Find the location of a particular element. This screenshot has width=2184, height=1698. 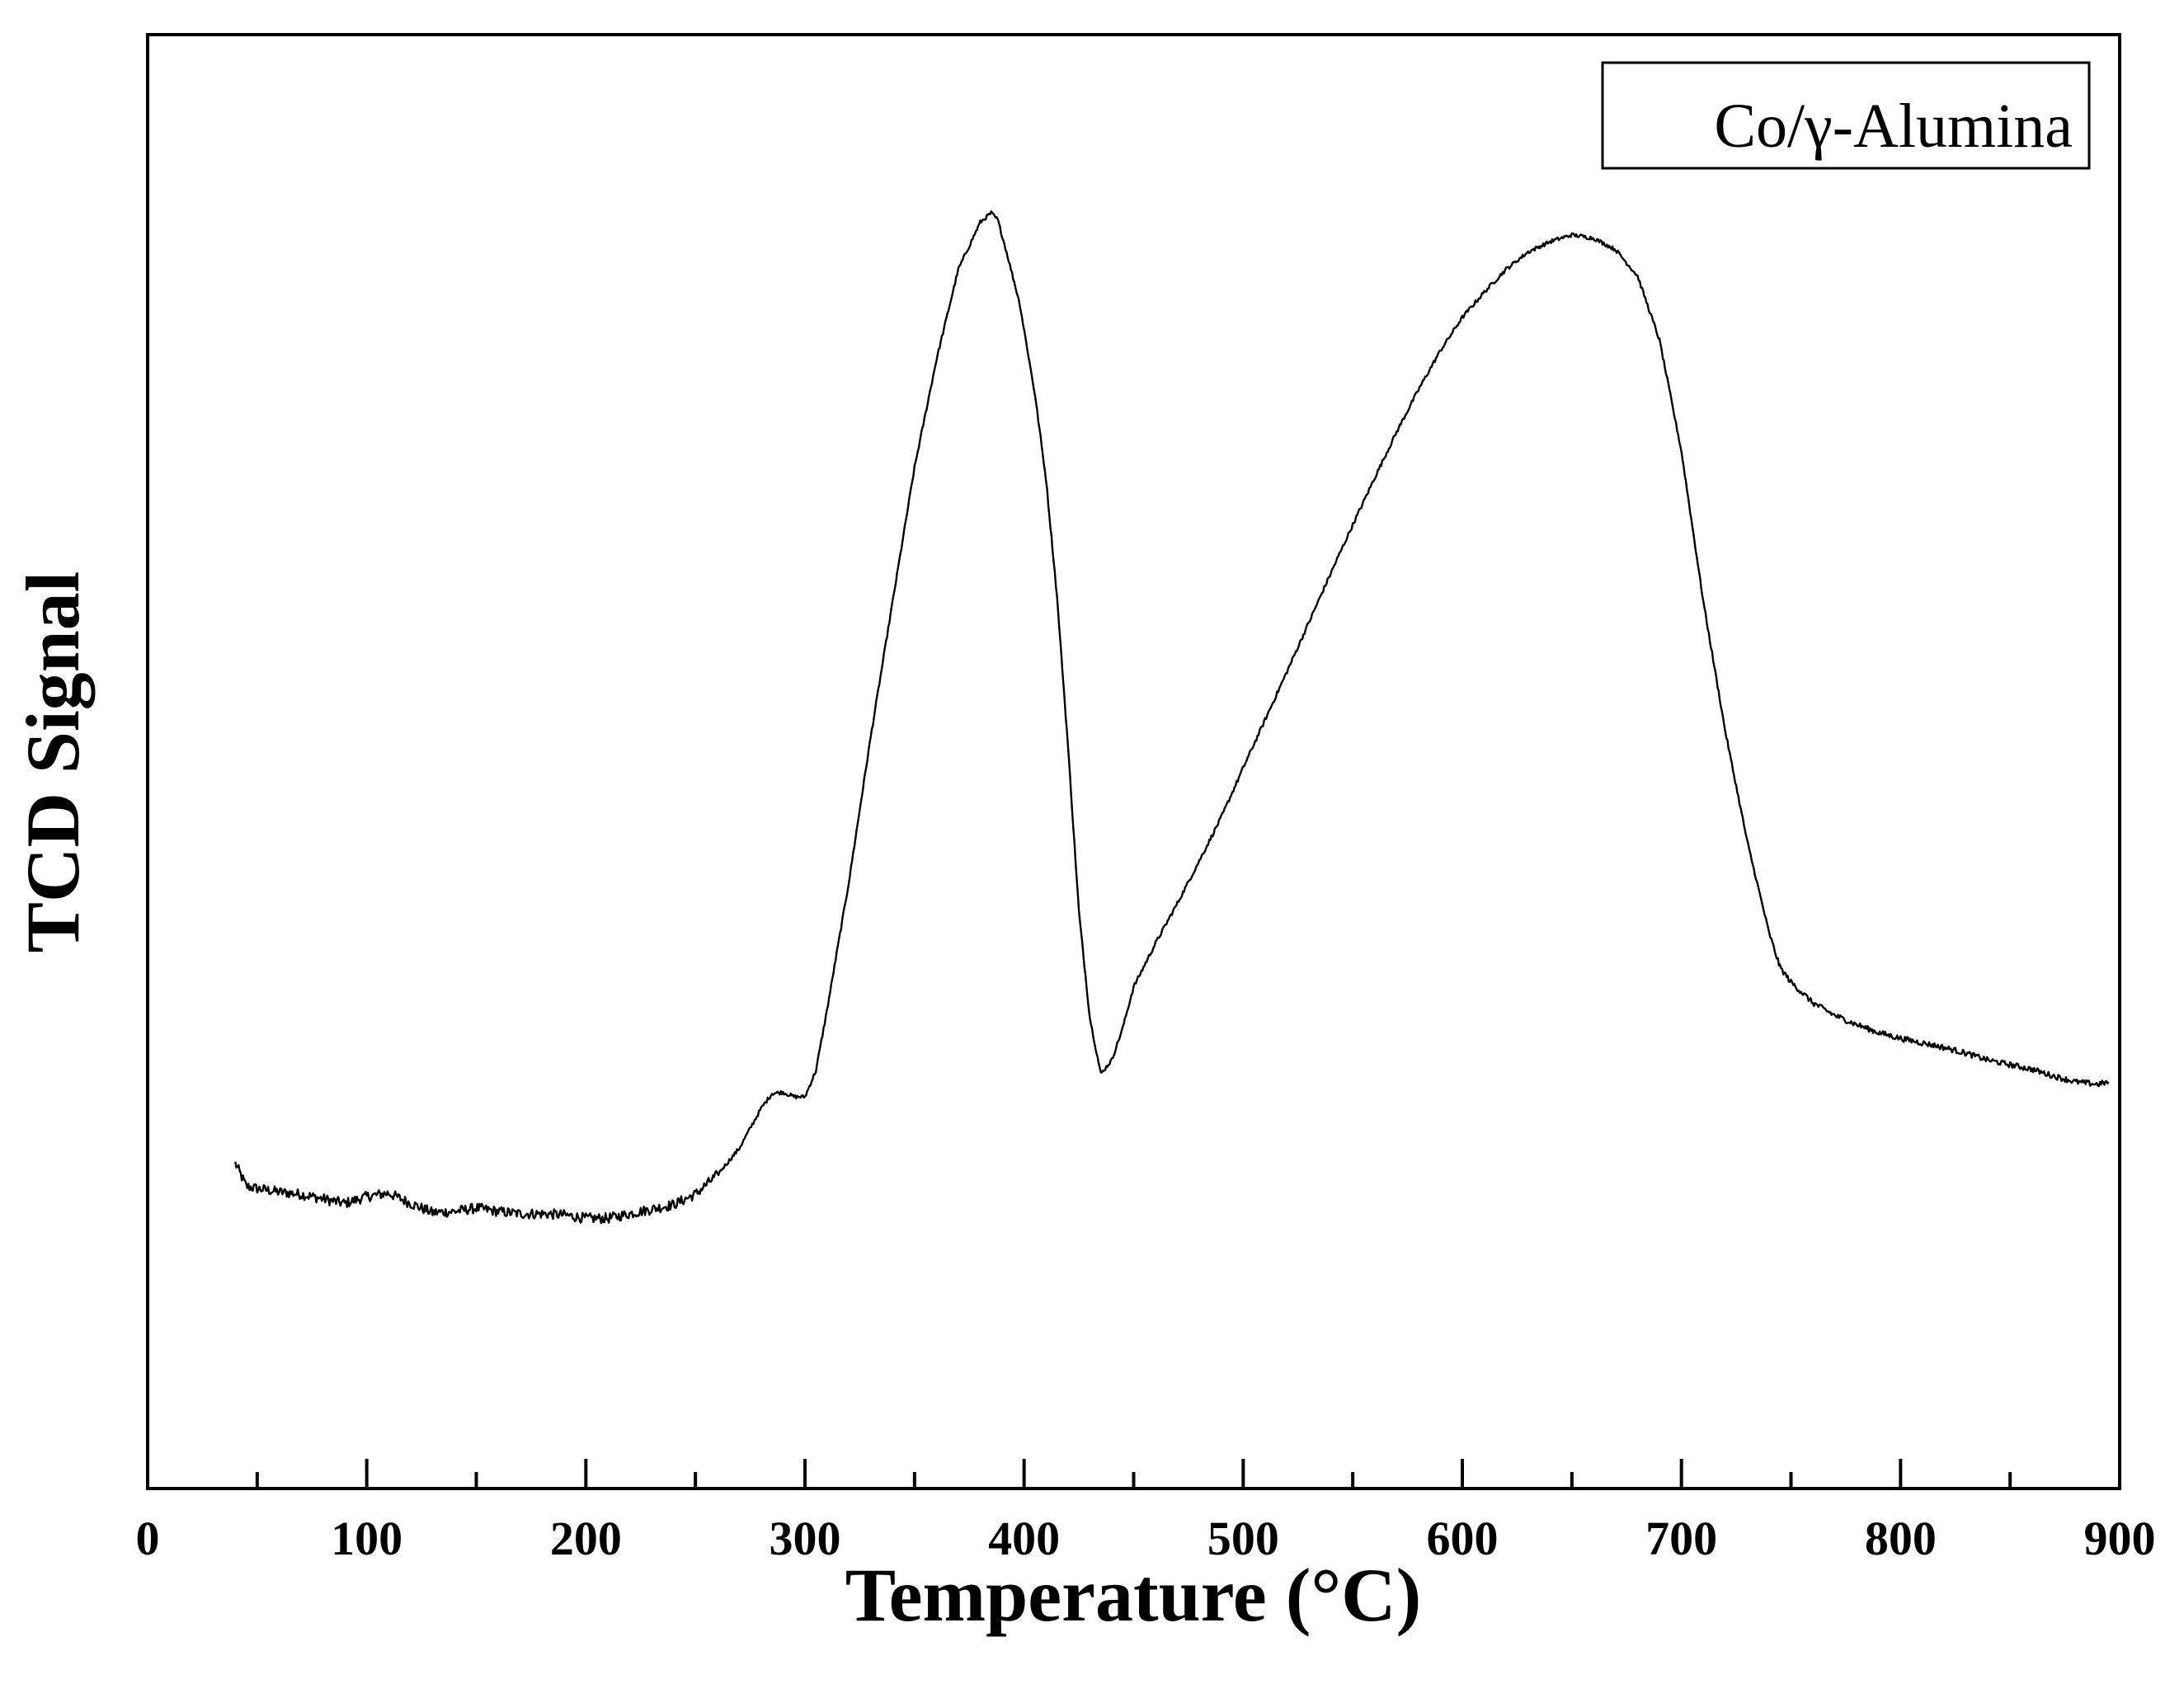

x-tick-label: 0 is located at coordinates (148, 1538).